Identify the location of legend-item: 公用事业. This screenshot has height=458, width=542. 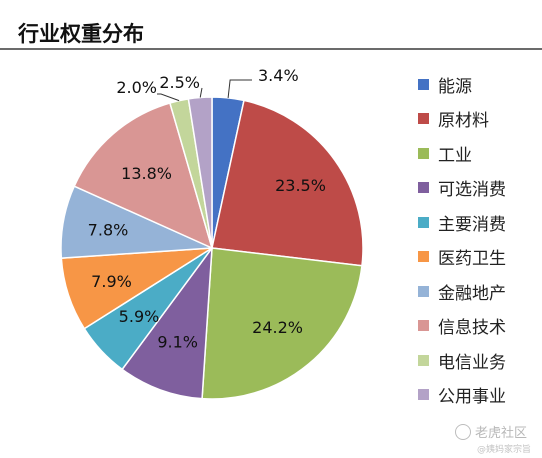
(462, 395).